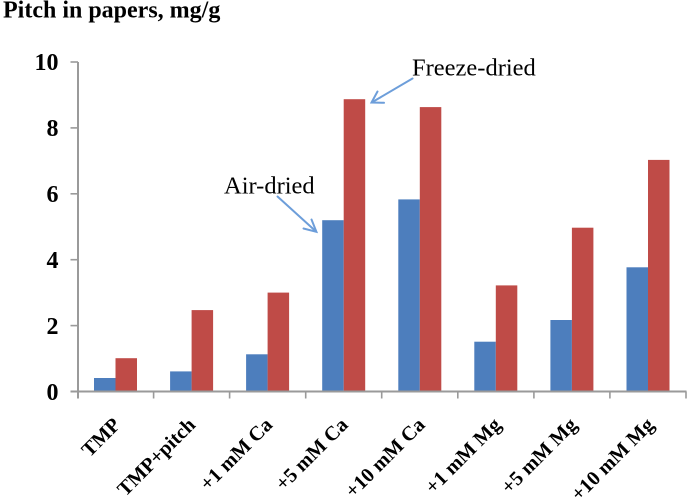 This screenshot has height=503, width=690. I want to click on svg-text: 2, so click(53, 327).